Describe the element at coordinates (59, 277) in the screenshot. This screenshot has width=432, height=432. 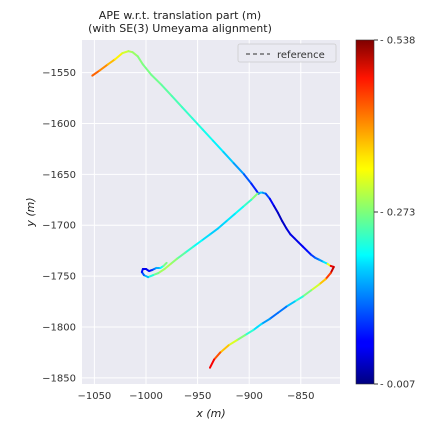
I see `y-tick-label: −1750` at that location.